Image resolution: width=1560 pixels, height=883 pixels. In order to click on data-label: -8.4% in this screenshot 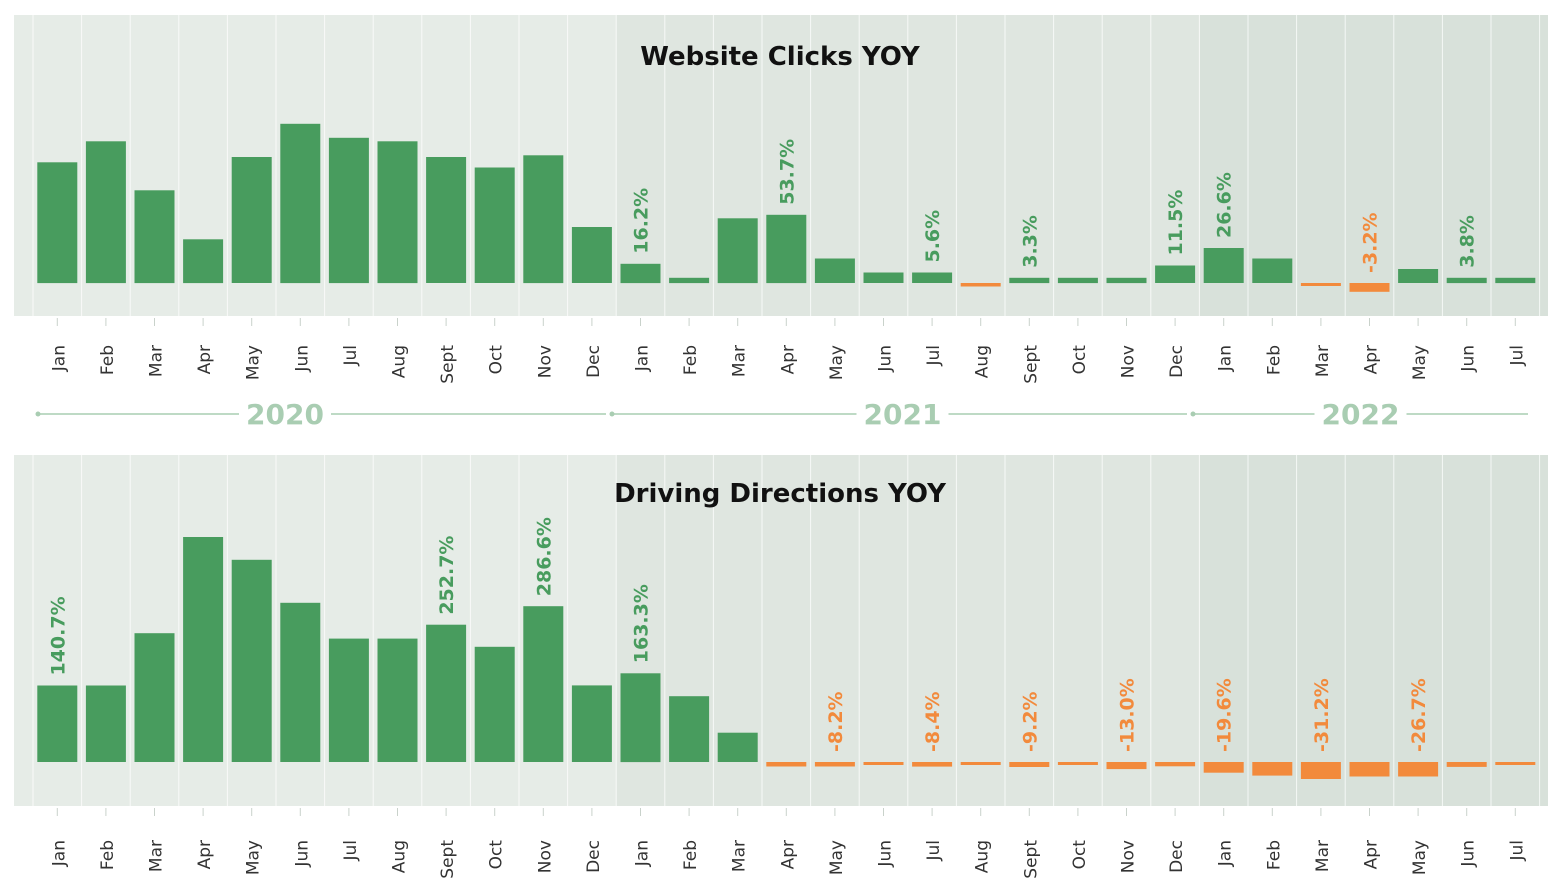, I will do `click(933, 721)`.